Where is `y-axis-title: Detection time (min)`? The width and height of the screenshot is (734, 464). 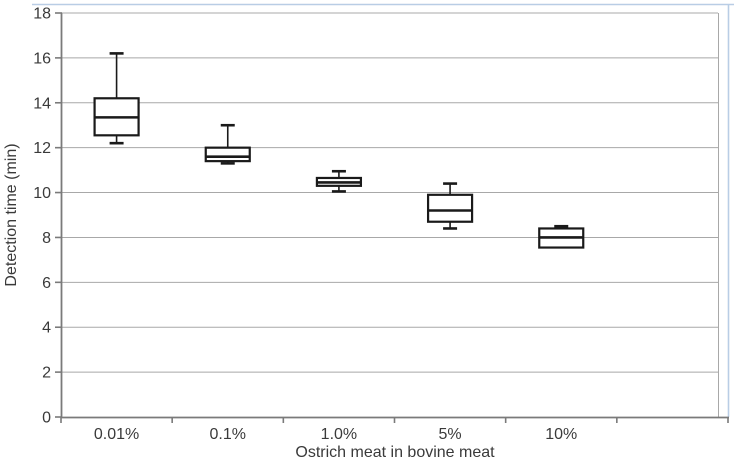
y-axis-title: Detection time (min) is located at coordinates (11, 214).